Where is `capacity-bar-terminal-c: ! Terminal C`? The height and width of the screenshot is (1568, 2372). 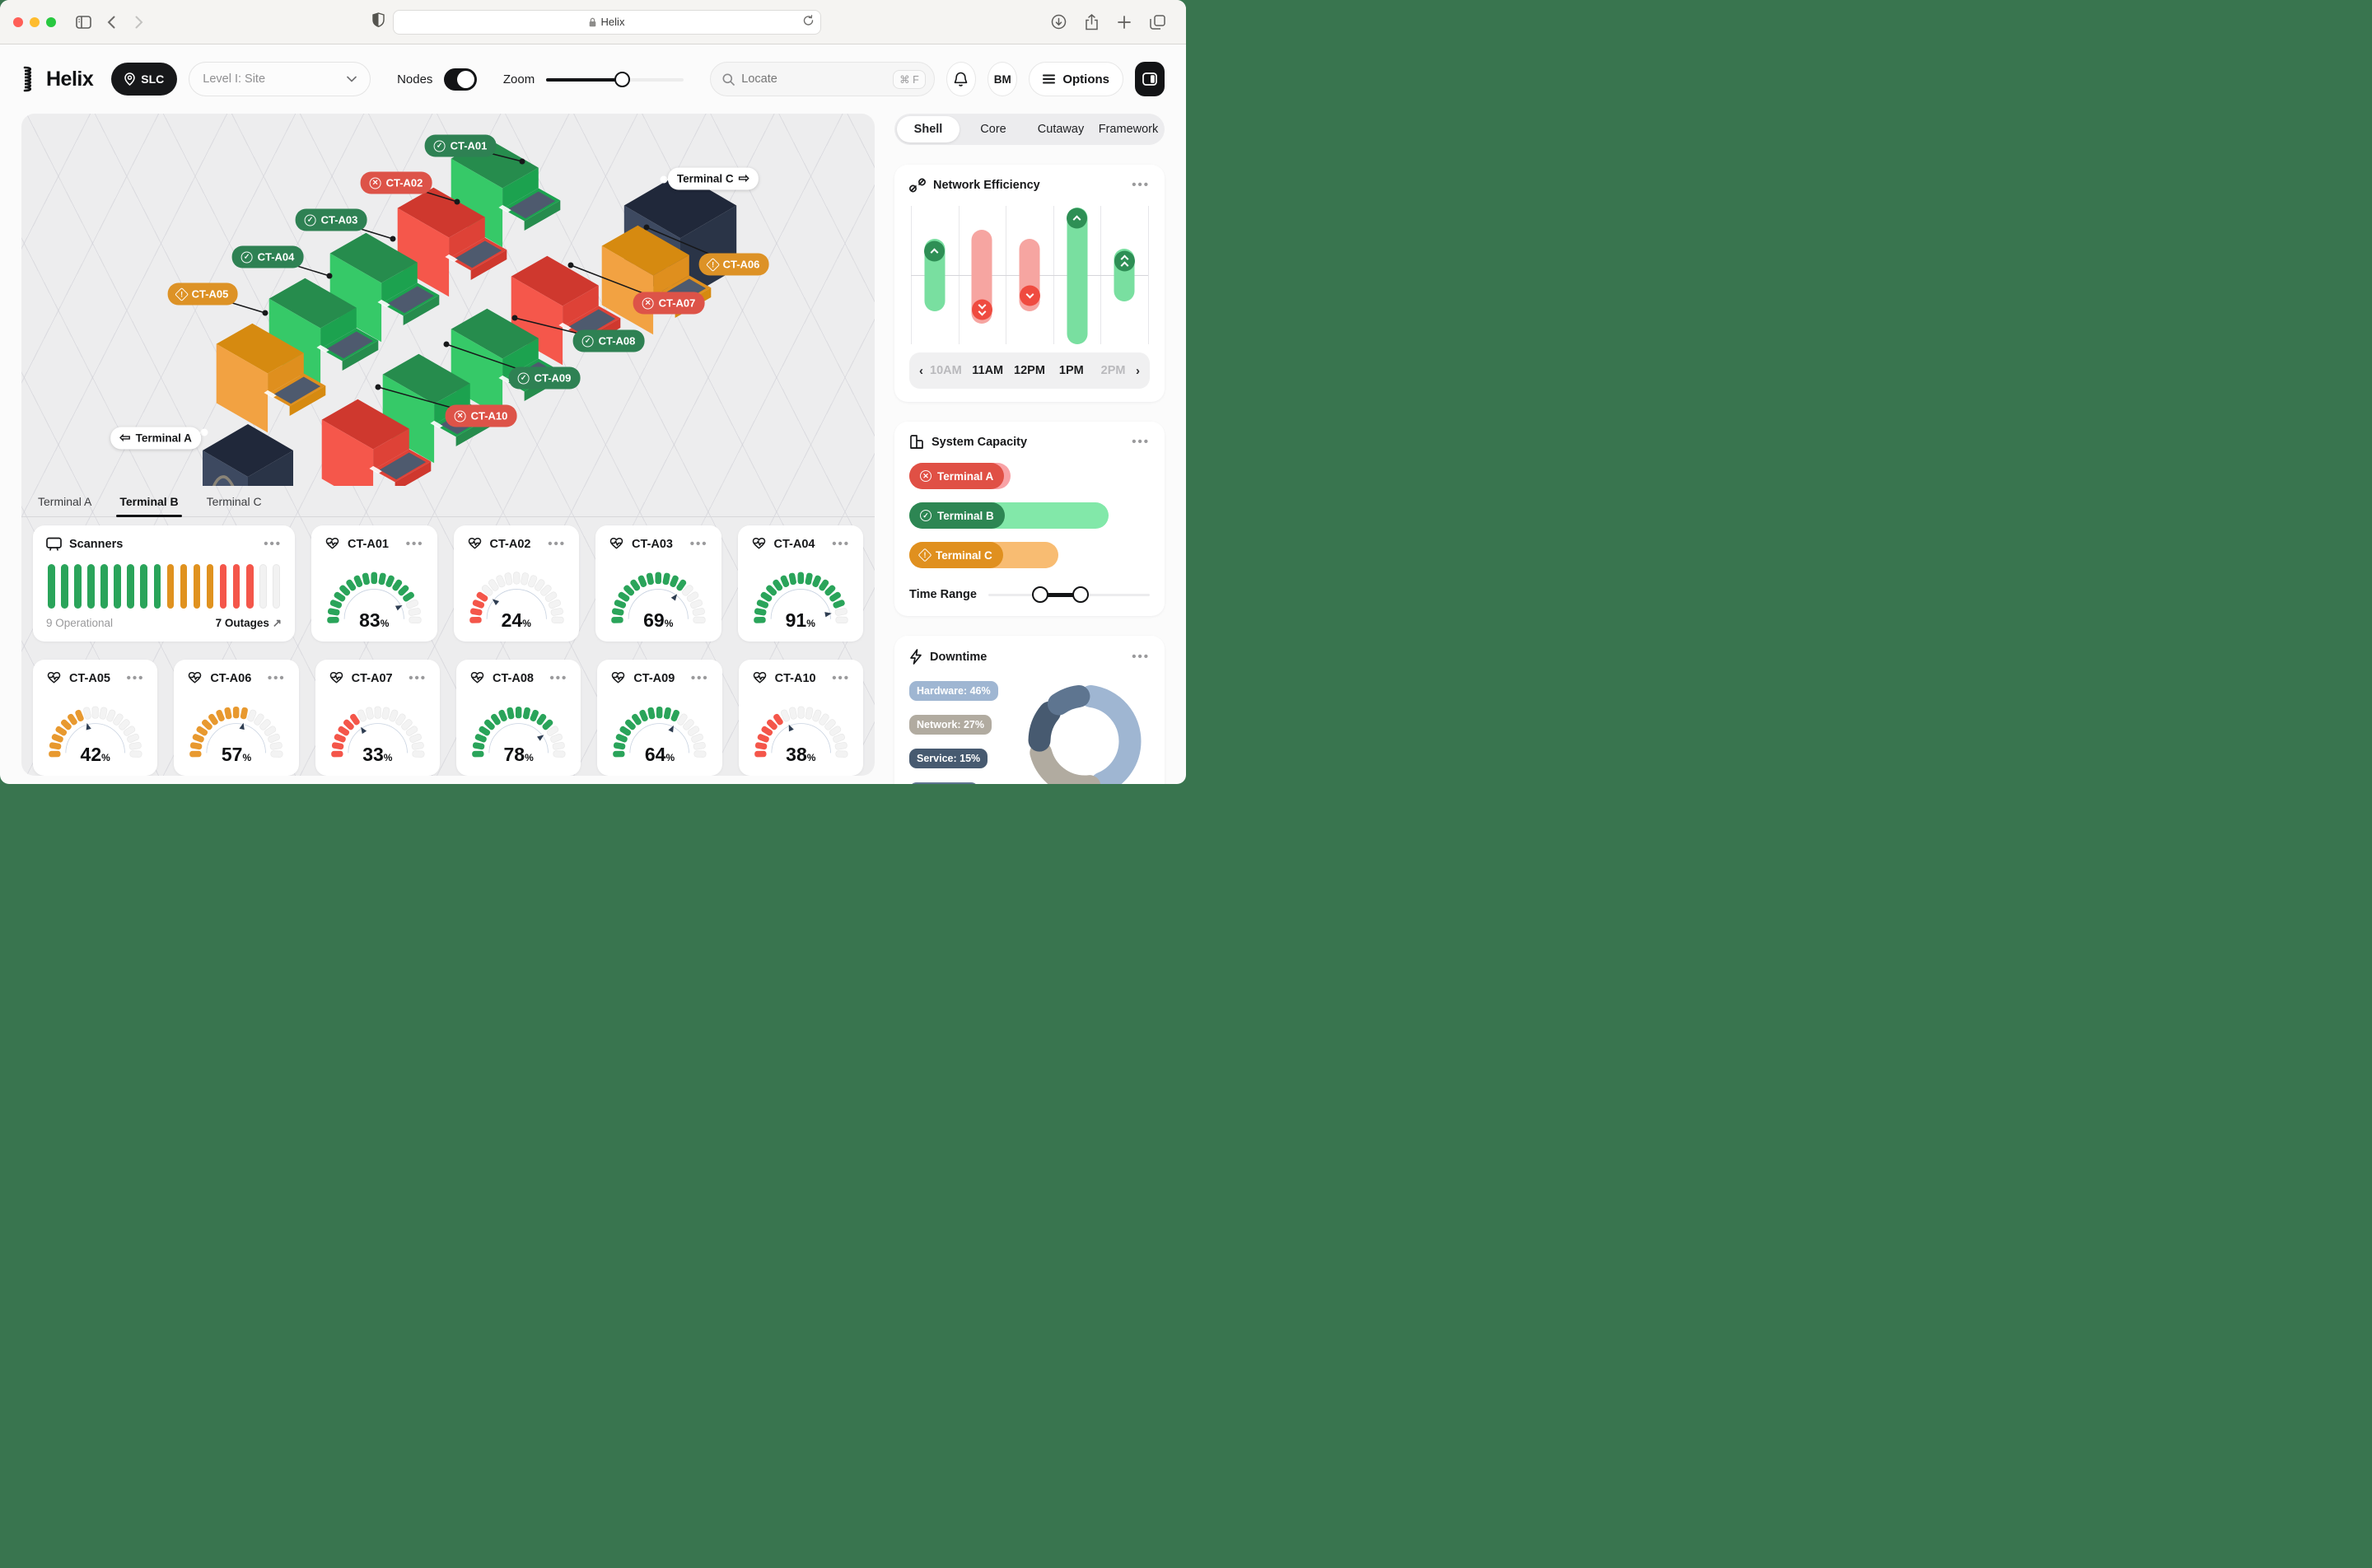 capacity-bar-terminal-c: ! Terminal C is located at coordinates (984, 555).